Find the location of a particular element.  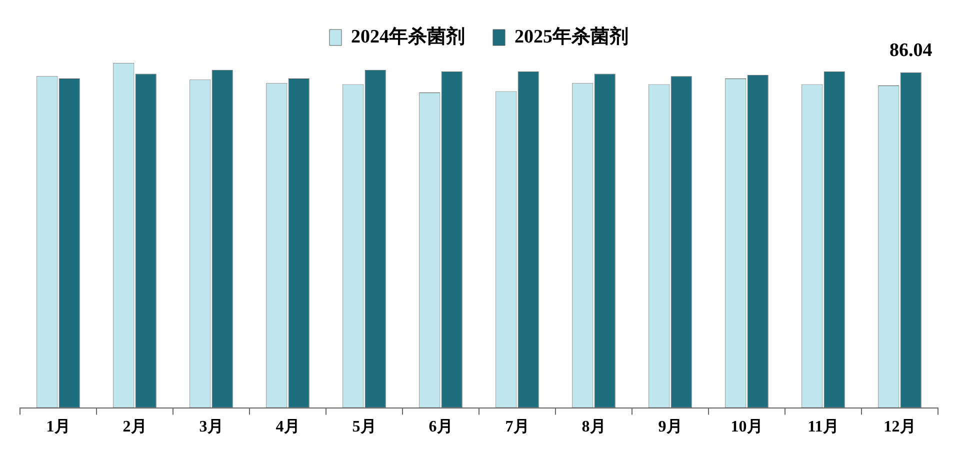

x-tick-label: 2月 is located at coordinates (134, 427).